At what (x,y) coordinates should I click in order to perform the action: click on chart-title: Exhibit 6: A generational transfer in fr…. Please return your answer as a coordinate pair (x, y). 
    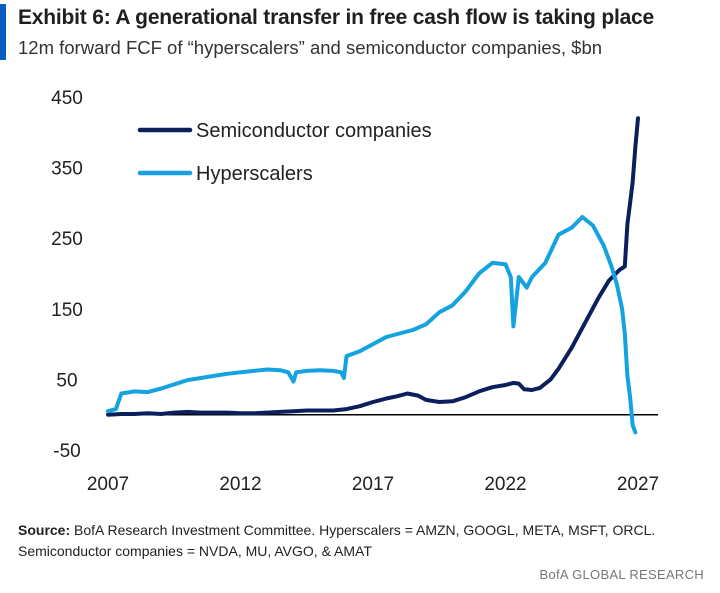
    Looking at the image, I should click on (336, 17).